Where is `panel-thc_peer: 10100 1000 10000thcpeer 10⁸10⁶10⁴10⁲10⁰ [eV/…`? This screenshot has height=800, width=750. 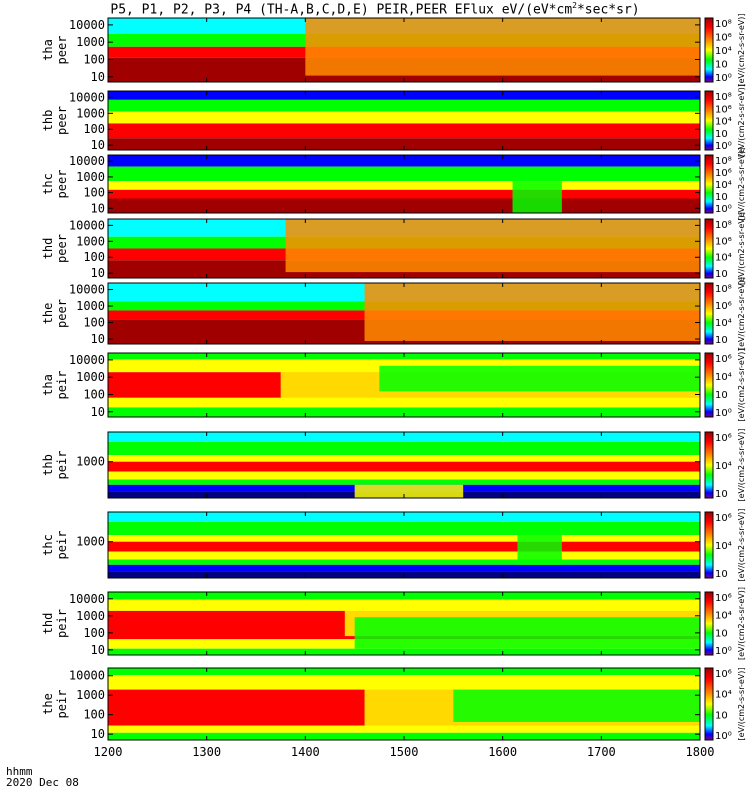 panel-thc_peer: 10100 1000 10000thcpeer 10⁸10⁶10⁴10⁲10⁰ [eV/… is located at coordinates (393, 183).